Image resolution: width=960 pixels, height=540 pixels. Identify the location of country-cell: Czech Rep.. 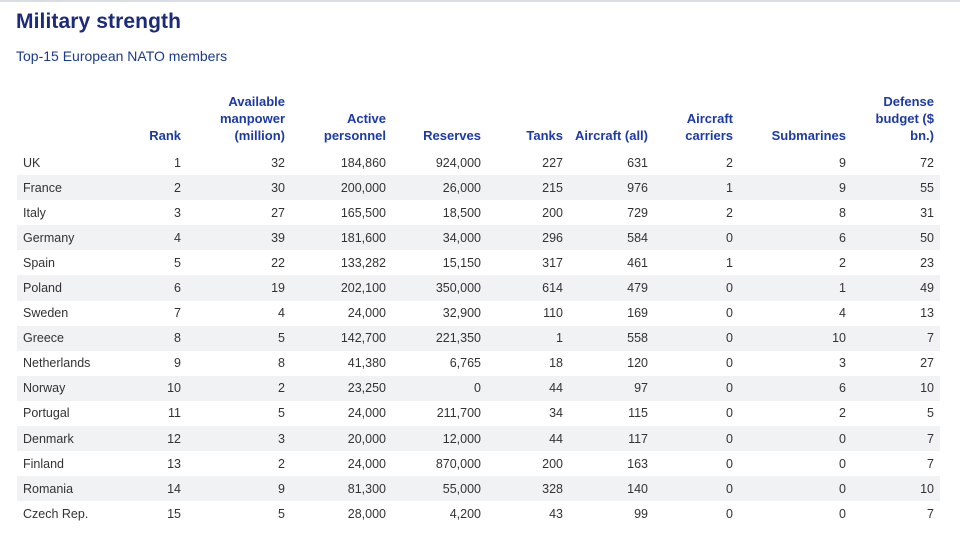
(56, 513).